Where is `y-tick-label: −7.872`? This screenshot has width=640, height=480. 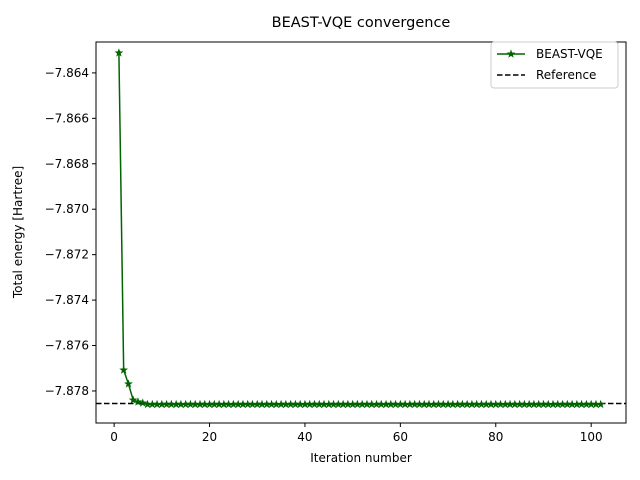
y-tick-label: −7.872 is located at coordinates (67, 255).